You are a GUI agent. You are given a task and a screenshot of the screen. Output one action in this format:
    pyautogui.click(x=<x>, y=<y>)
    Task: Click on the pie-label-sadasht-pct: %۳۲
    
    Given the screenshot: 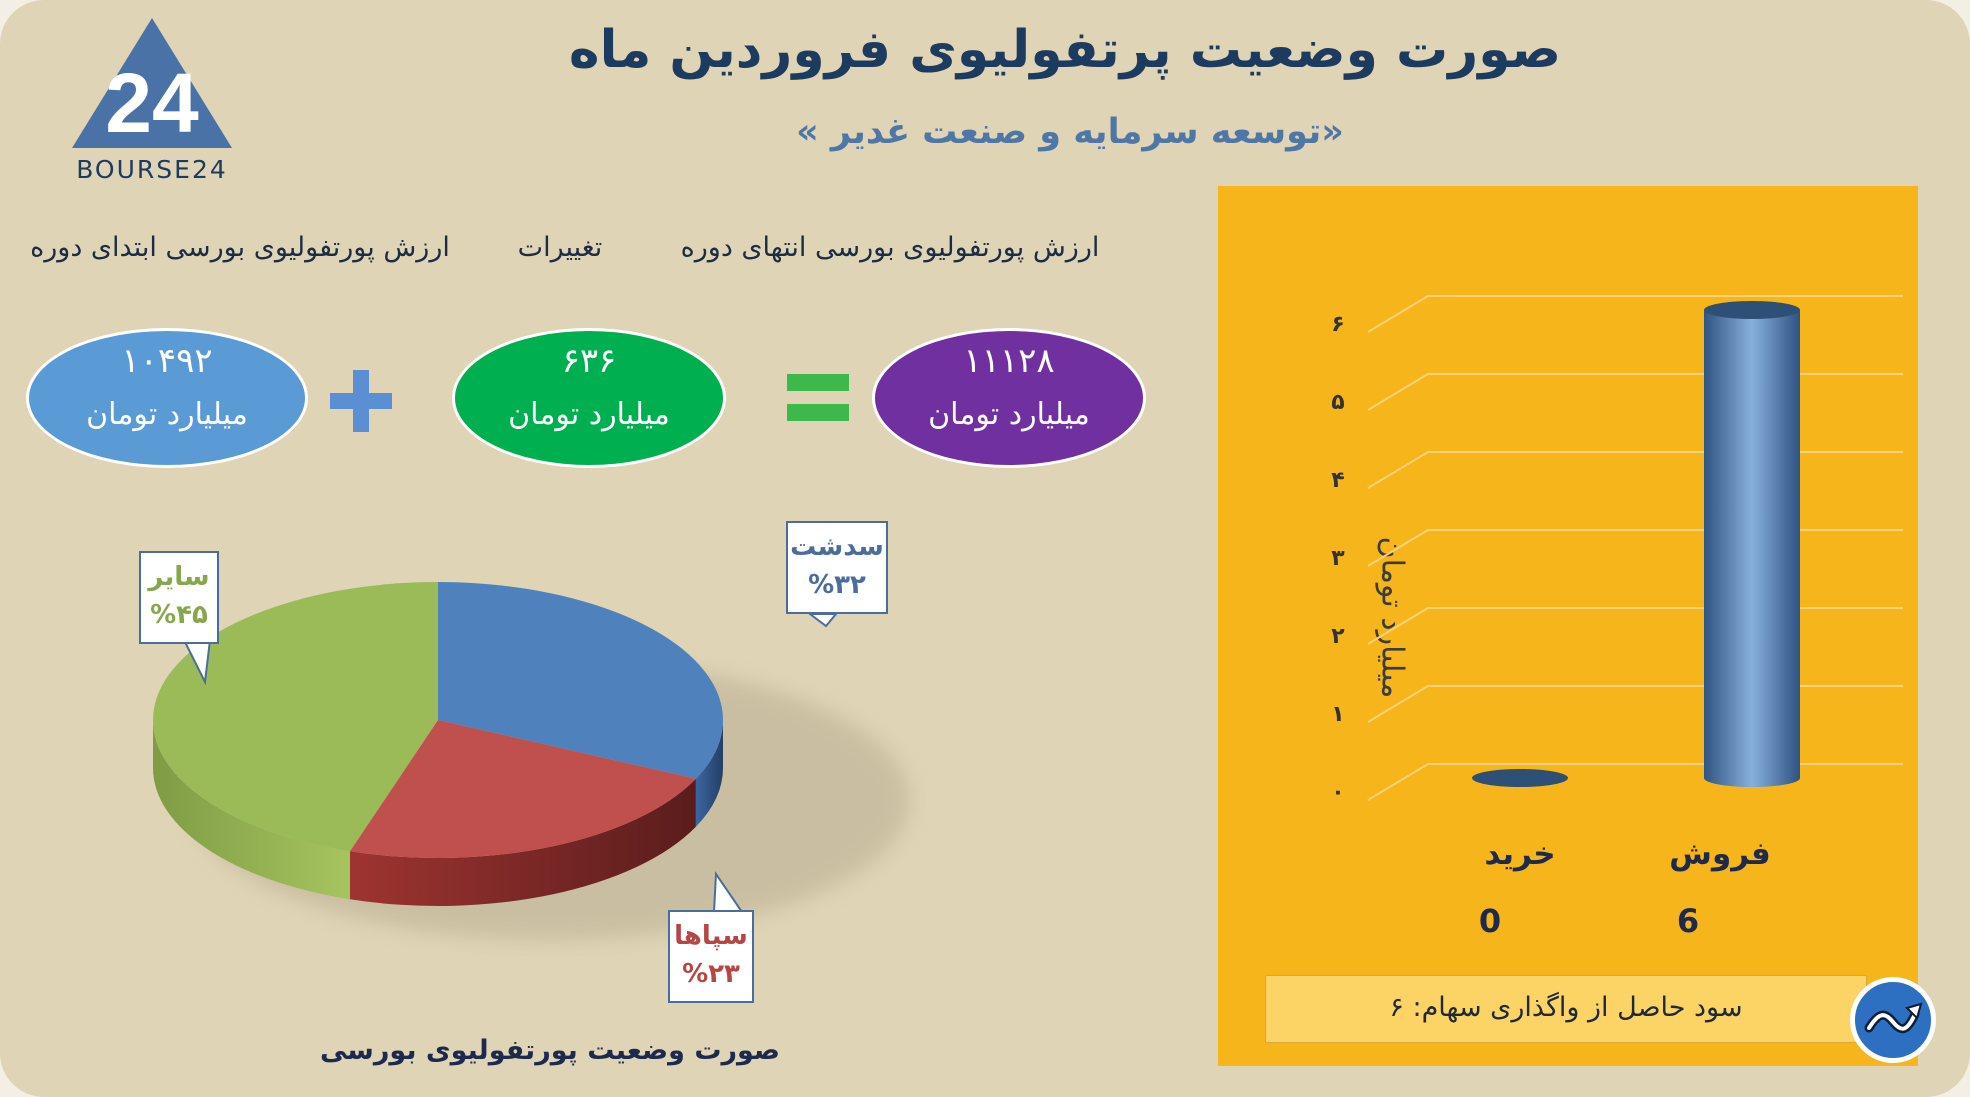 What is the action you would take?
    pyautogui.click(x=837, y=585)
    